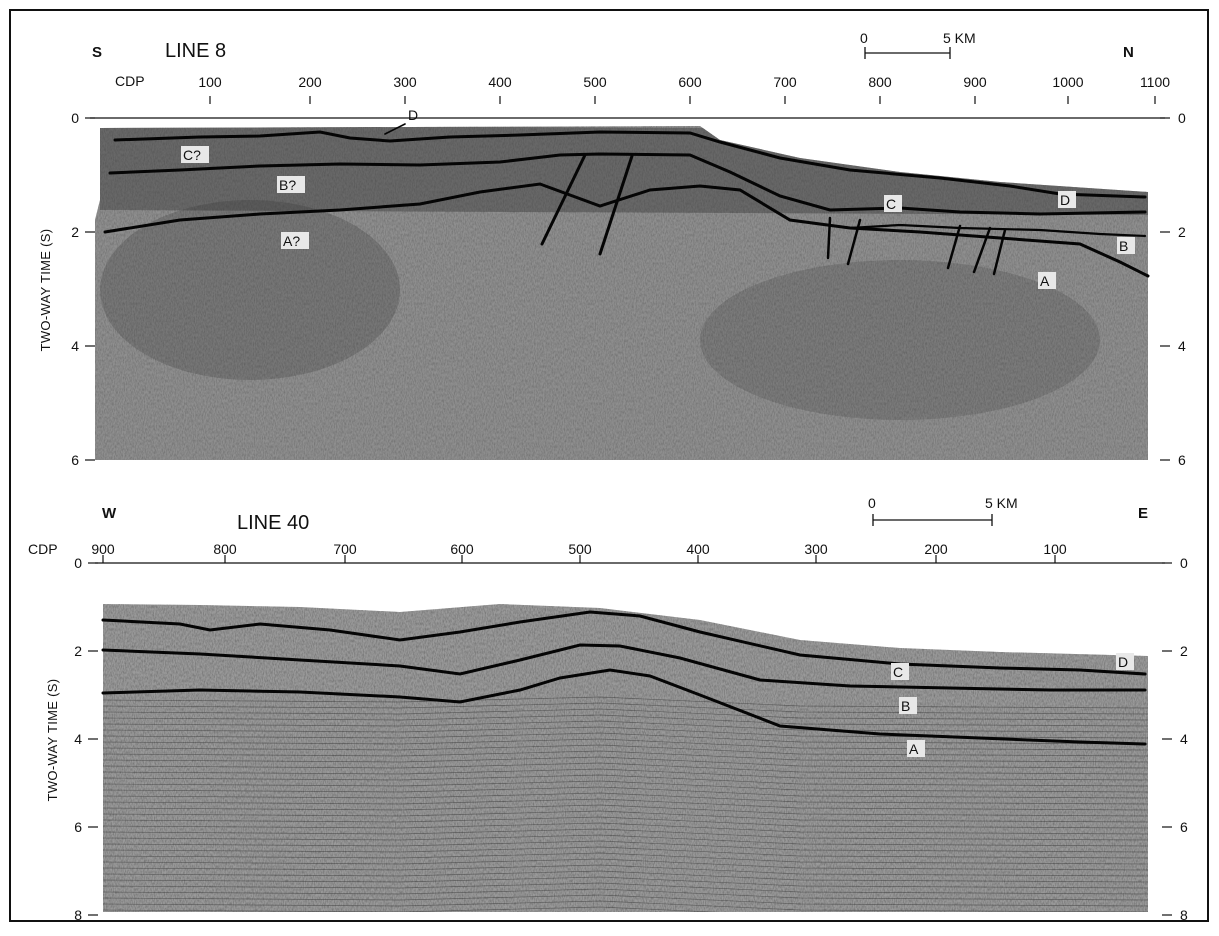 This screenshot has height=936, width=1219. I want to click on direction-left-label: S, so click(97, 52).